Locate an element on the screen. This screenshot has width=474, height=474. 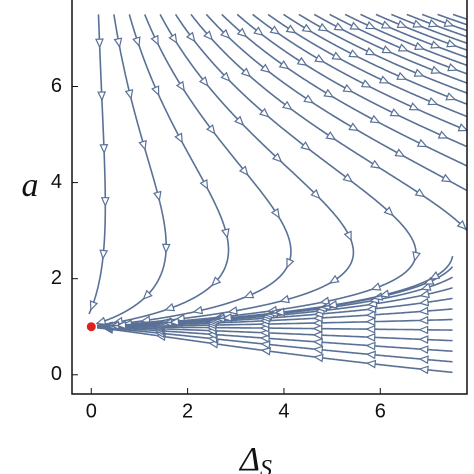
y-tick-label: 4 is located at coordinates (56, 182).